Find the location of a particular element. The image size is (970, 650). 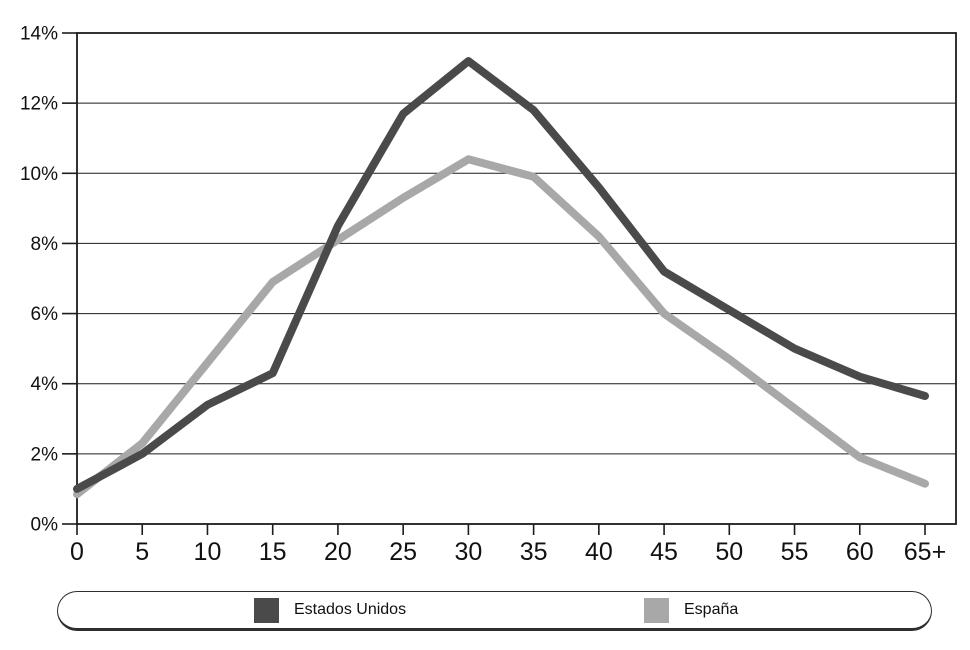

espana-label: España is located at coordinates (711, 609).